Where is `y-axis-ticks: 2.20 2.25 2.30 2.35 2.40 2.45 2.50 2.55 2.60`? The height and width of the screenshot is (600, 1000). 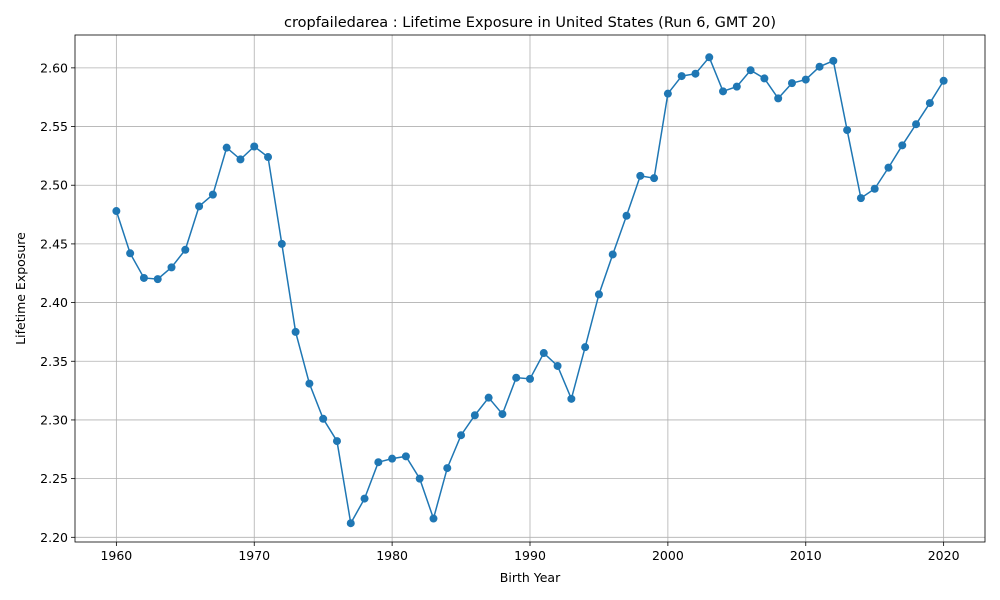 y-axis-ticks: 2.20 2.25 2.30 2.35 2.40 2.45 2.50 2.55 2.60 is located at coordinates (57, 302).